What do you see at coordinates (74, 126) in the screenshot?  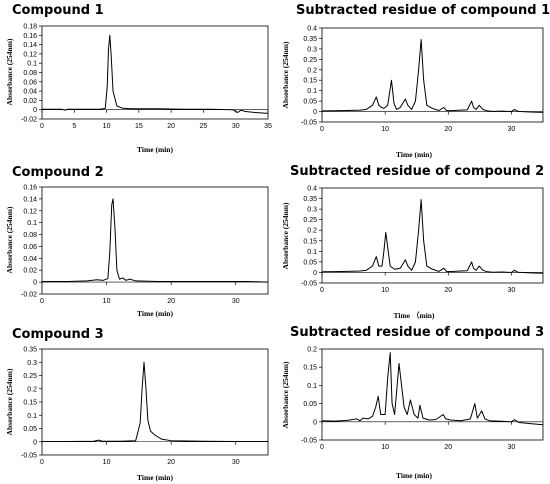 I see `x-tick-label: 5` at bounding box center [74, 126].